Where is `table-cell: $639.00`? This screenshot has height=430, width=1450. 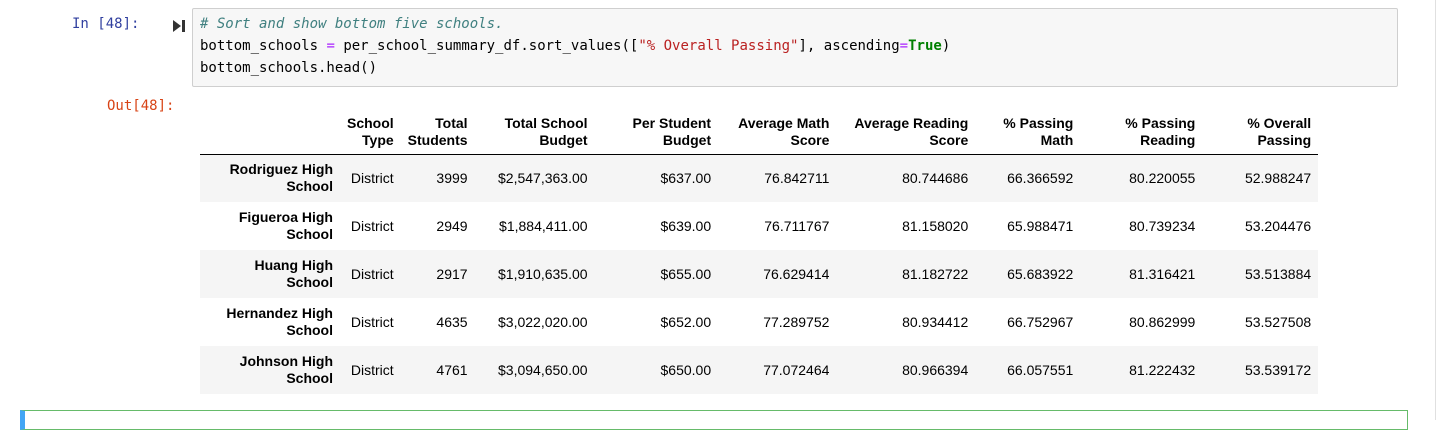 table-cell: $639.00 is located at coordinates (686, 226).